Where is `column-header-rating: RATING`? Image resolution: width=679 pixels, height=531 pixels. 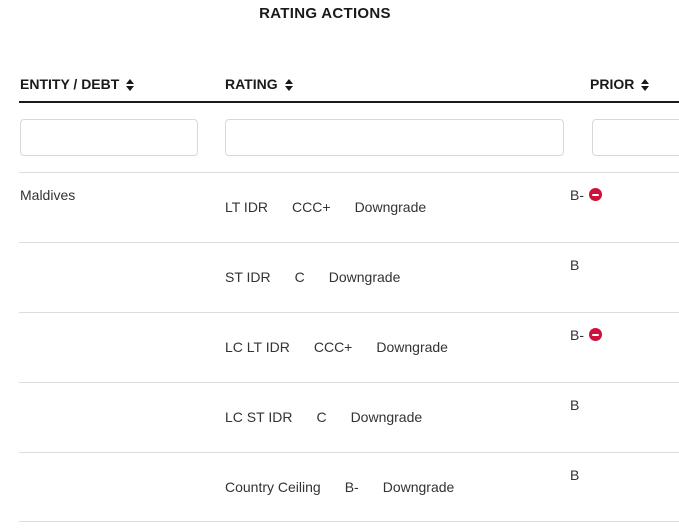
column-header-rating: RATING is located at coordinates (397, 84).